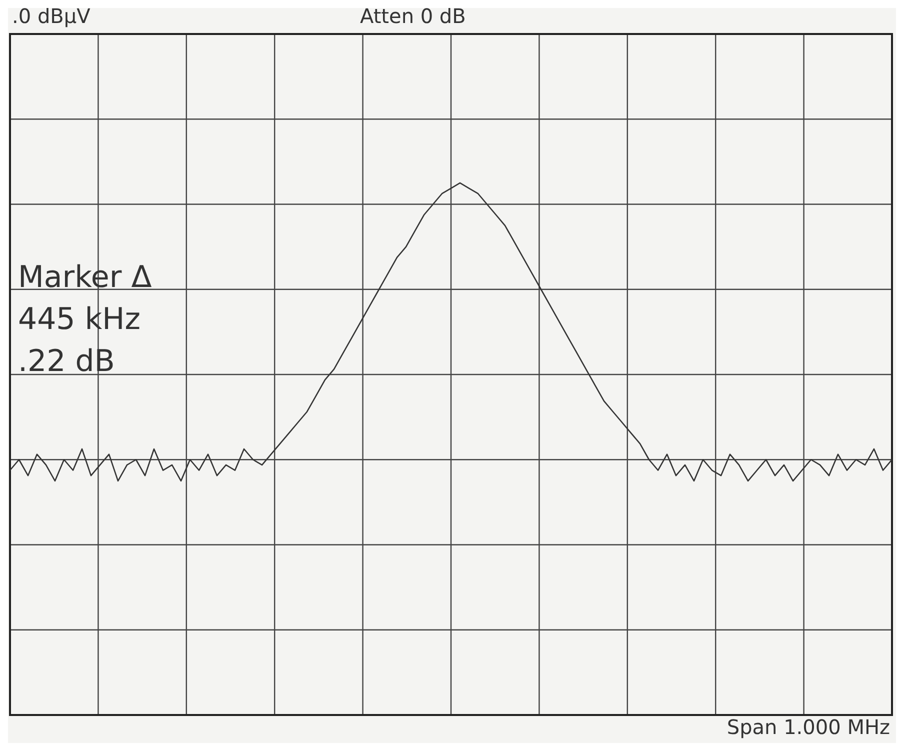 This screenshot has width=904, height=753. I want to click on text: .0 dBµV, so click(51, 16).